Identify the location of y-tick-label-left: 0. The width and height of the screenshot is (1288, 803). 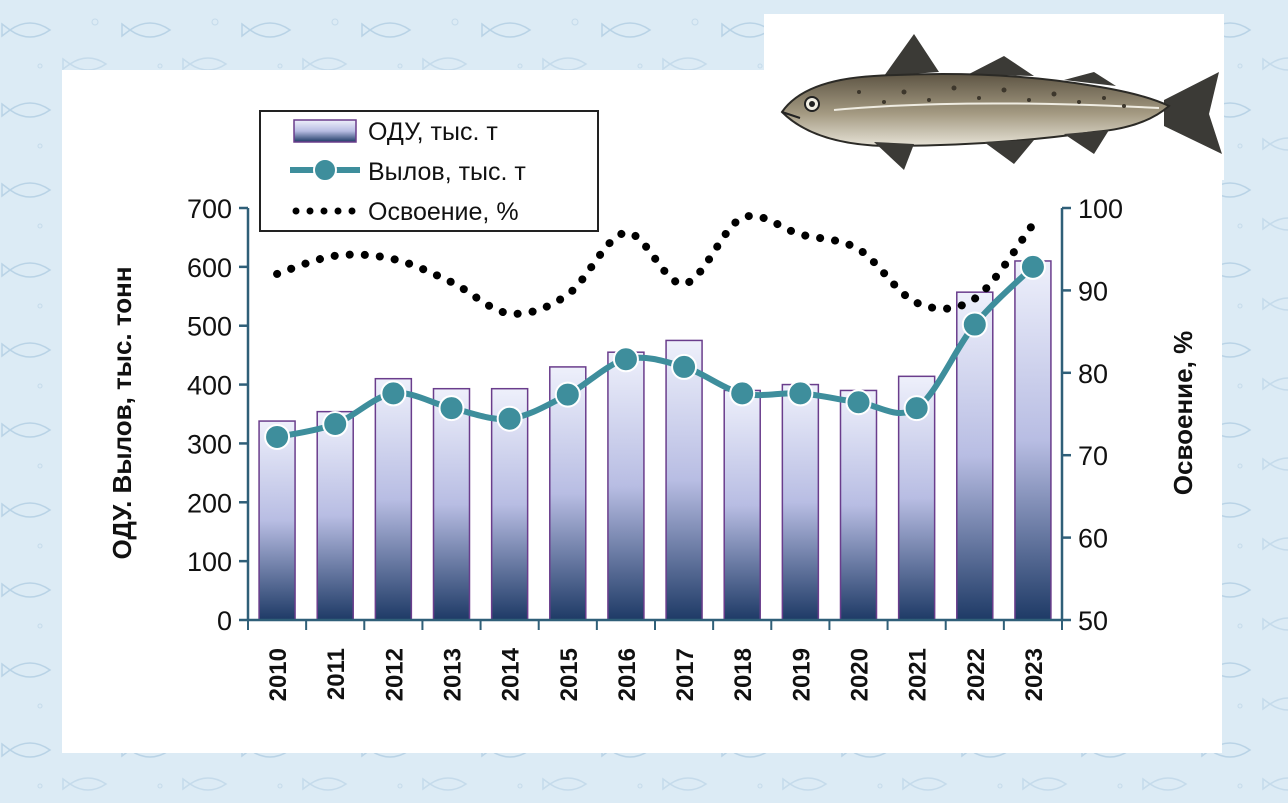
(224, 621).